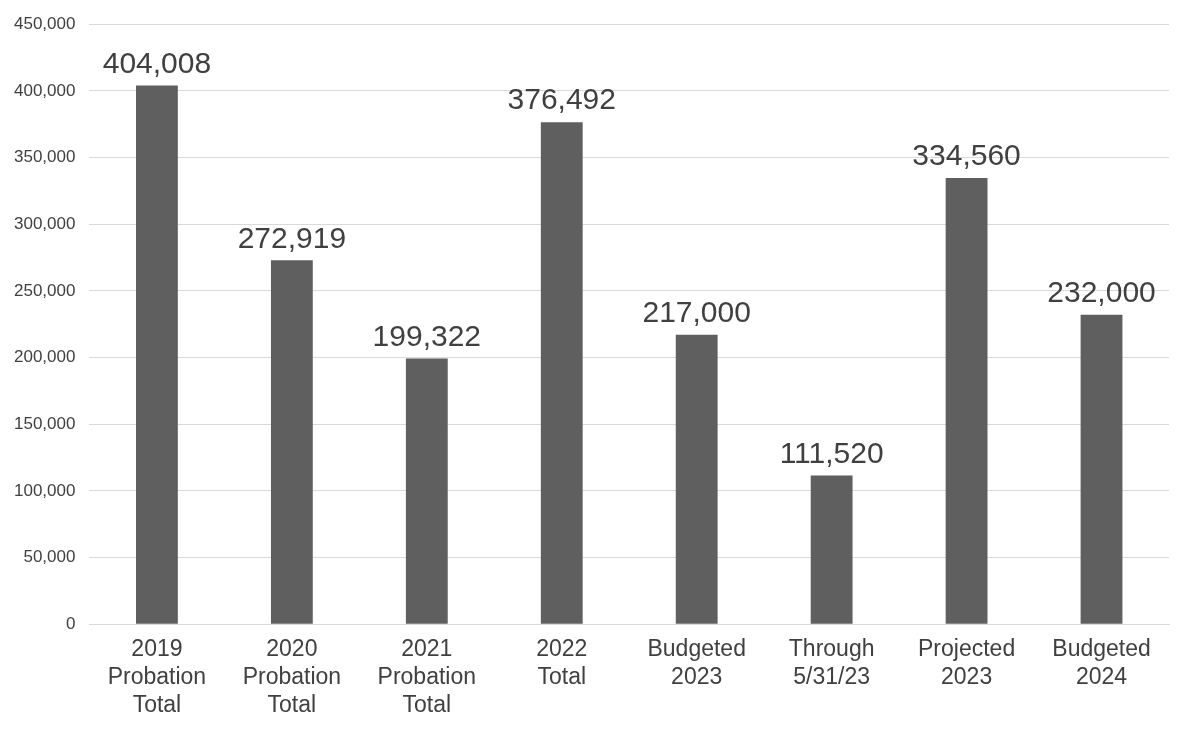 The height and width of the screenshot is (731, 1181). I want to click on y-tick-label: 250,000, so click(45, 290).